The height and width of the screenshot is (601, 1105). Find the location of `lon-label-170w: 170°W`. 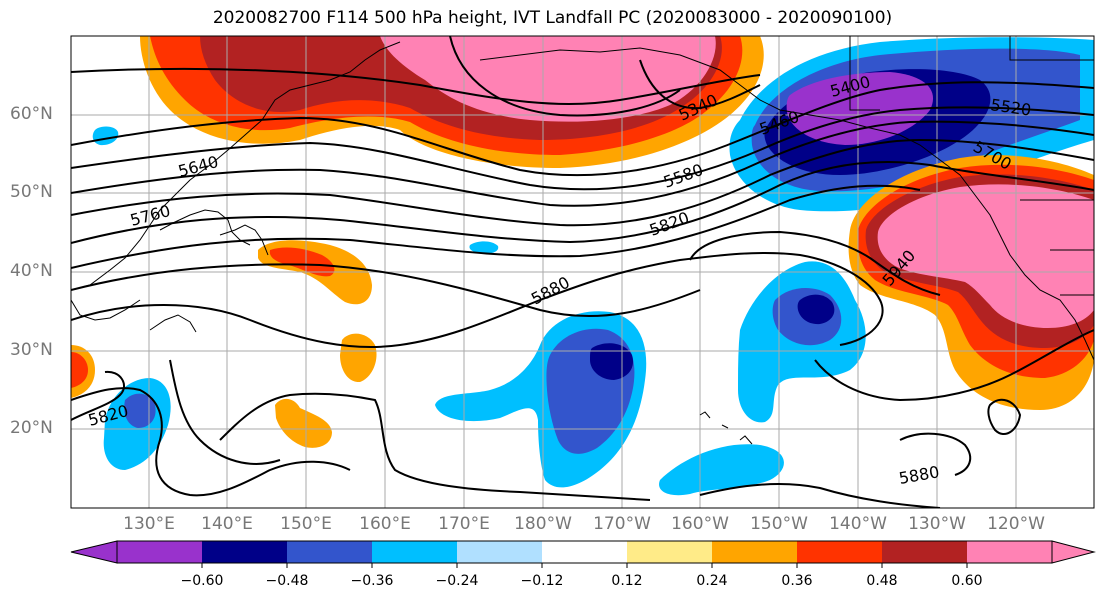

lon-label-170w: 170°W is located at coordinates (622, 524).